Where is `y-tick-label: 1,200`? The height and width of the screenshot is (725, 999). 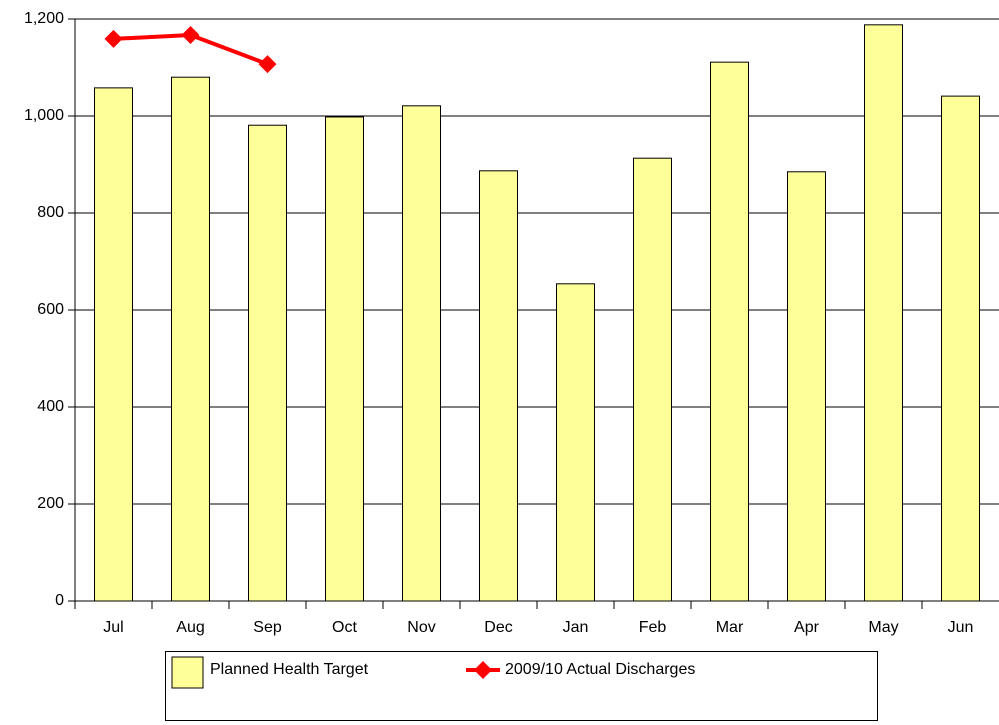 y-tick-label: 1,200 is located at coordinates (44, 18).